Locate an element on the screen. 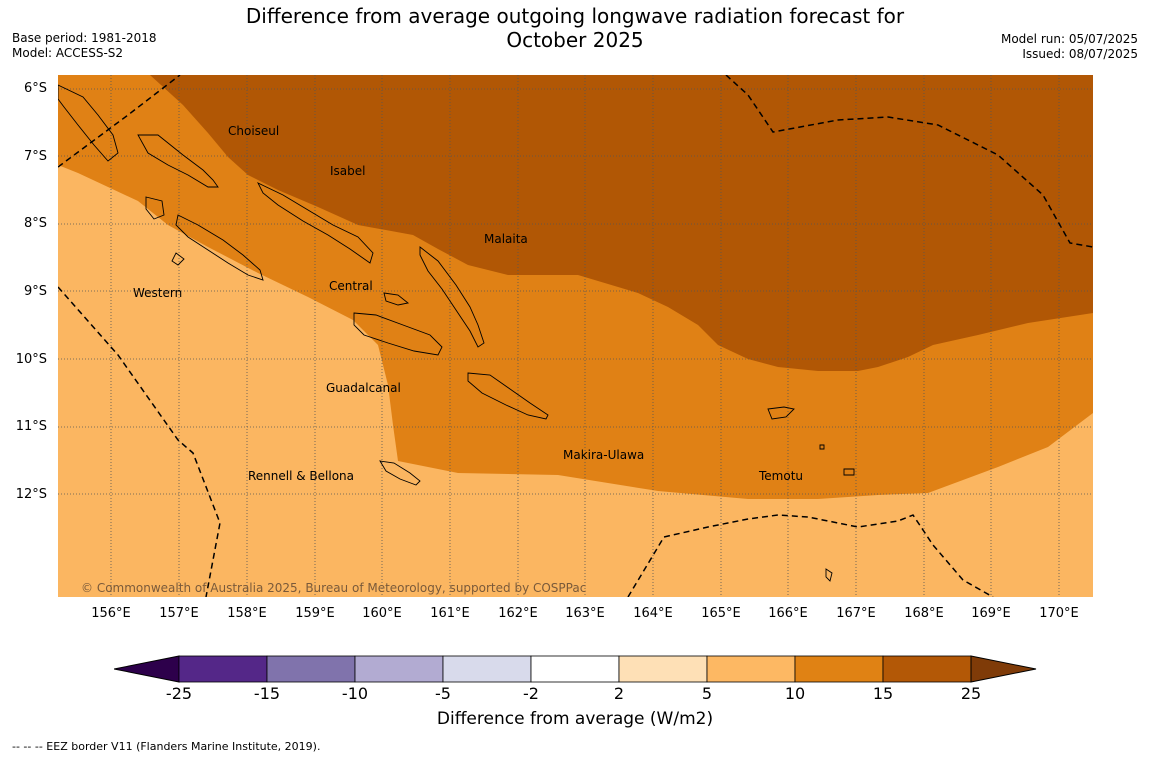 This screenshot has width=1150, height=758. lon-label: 168°E is located at coordinates (924, 613).